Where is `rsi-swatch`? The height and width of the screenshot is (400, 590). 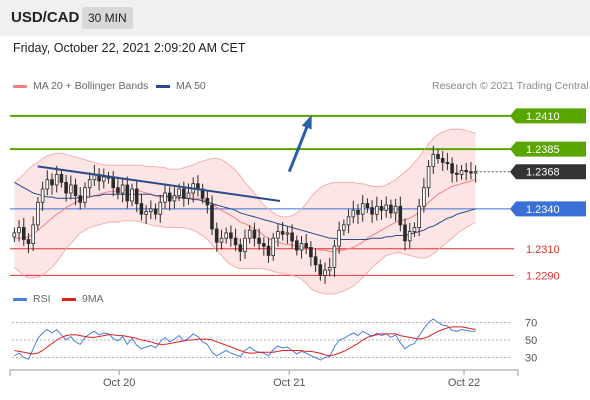
rsi-swatch is located at coordinates (20, 299).